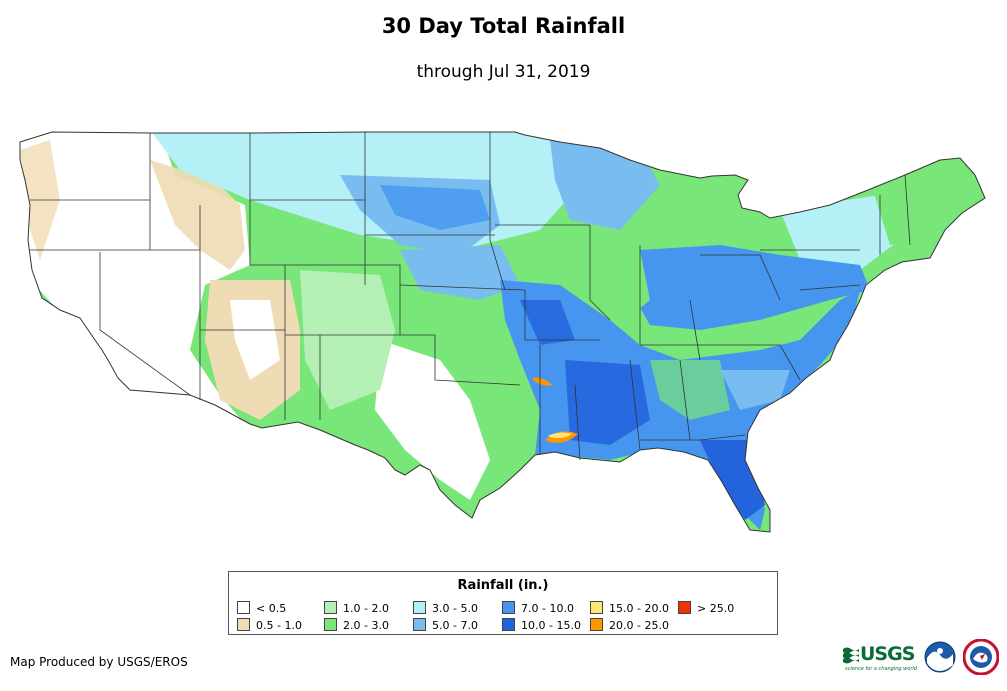 The height and width of the screenshot is (691, 1007). I want to click on map-credit: Map Produced by USGS/EROS, so click(99, 662).